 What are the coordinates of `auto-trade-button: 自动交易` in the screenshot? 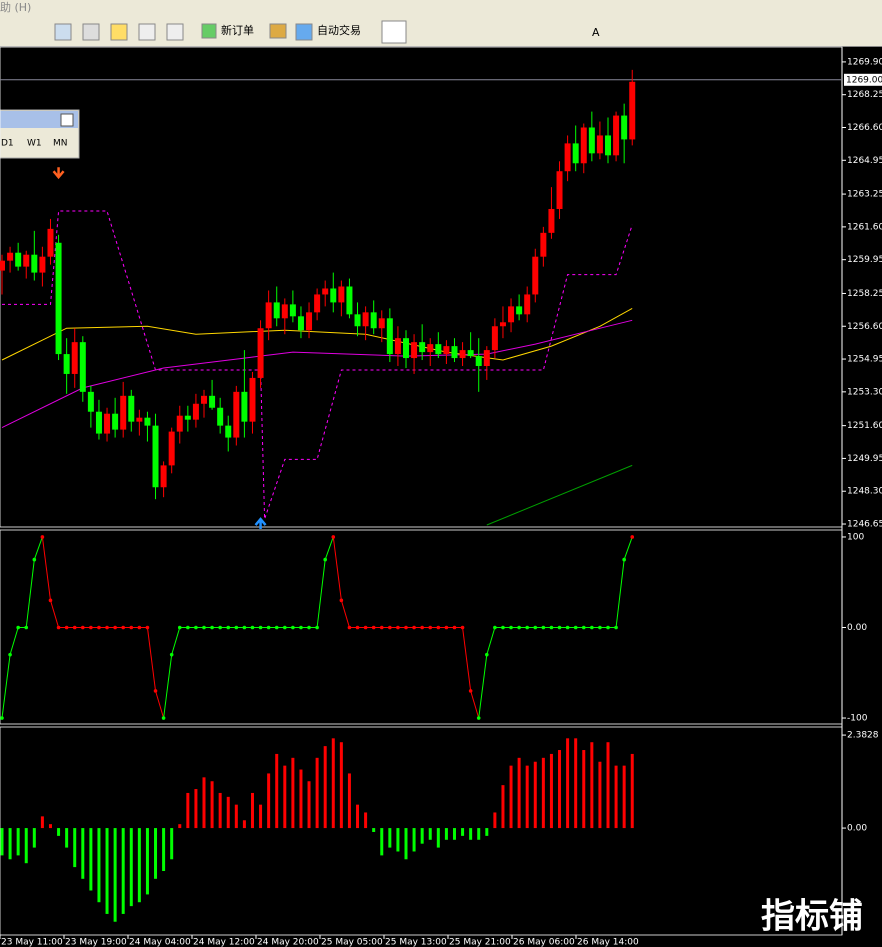 It's located at (339, 30).